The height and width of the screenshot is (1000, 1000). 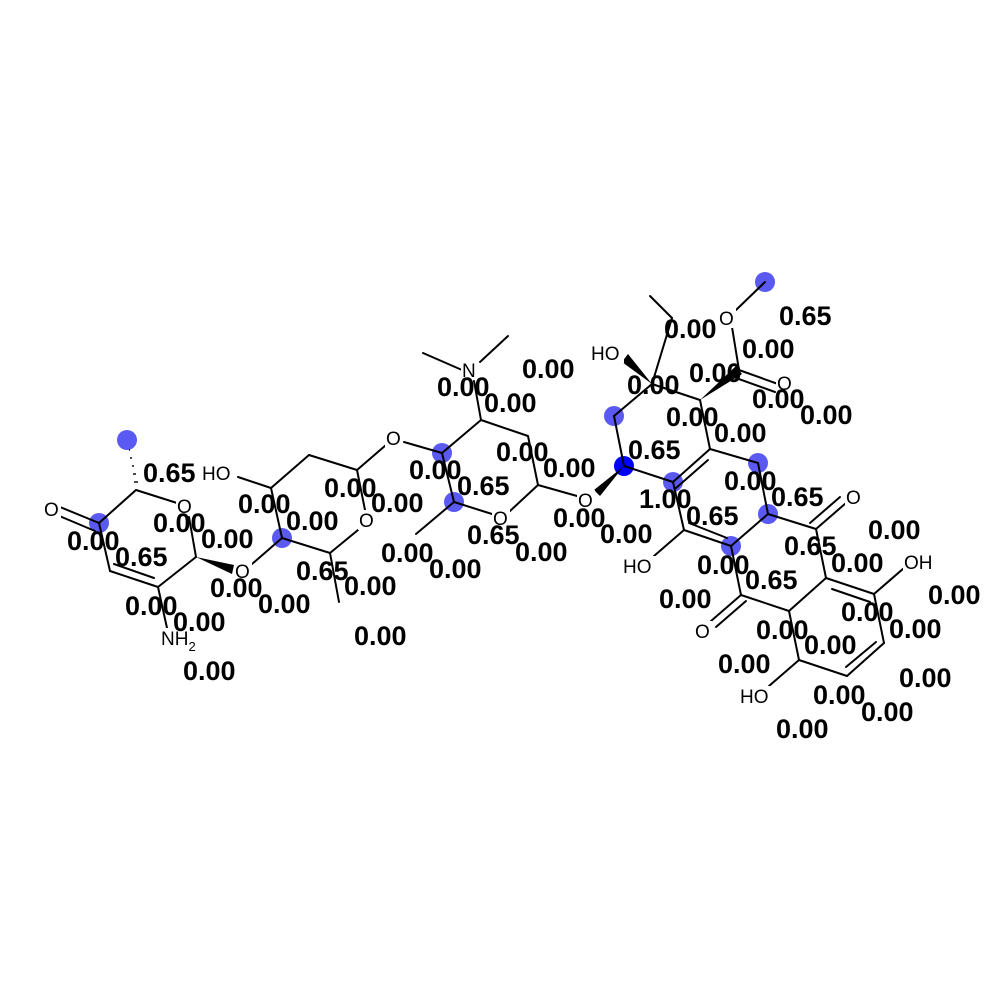 What do you see at coordinates (665, 499) in the screenshot?
I see `score-label: 1.00` at bounding box center [665, 499].